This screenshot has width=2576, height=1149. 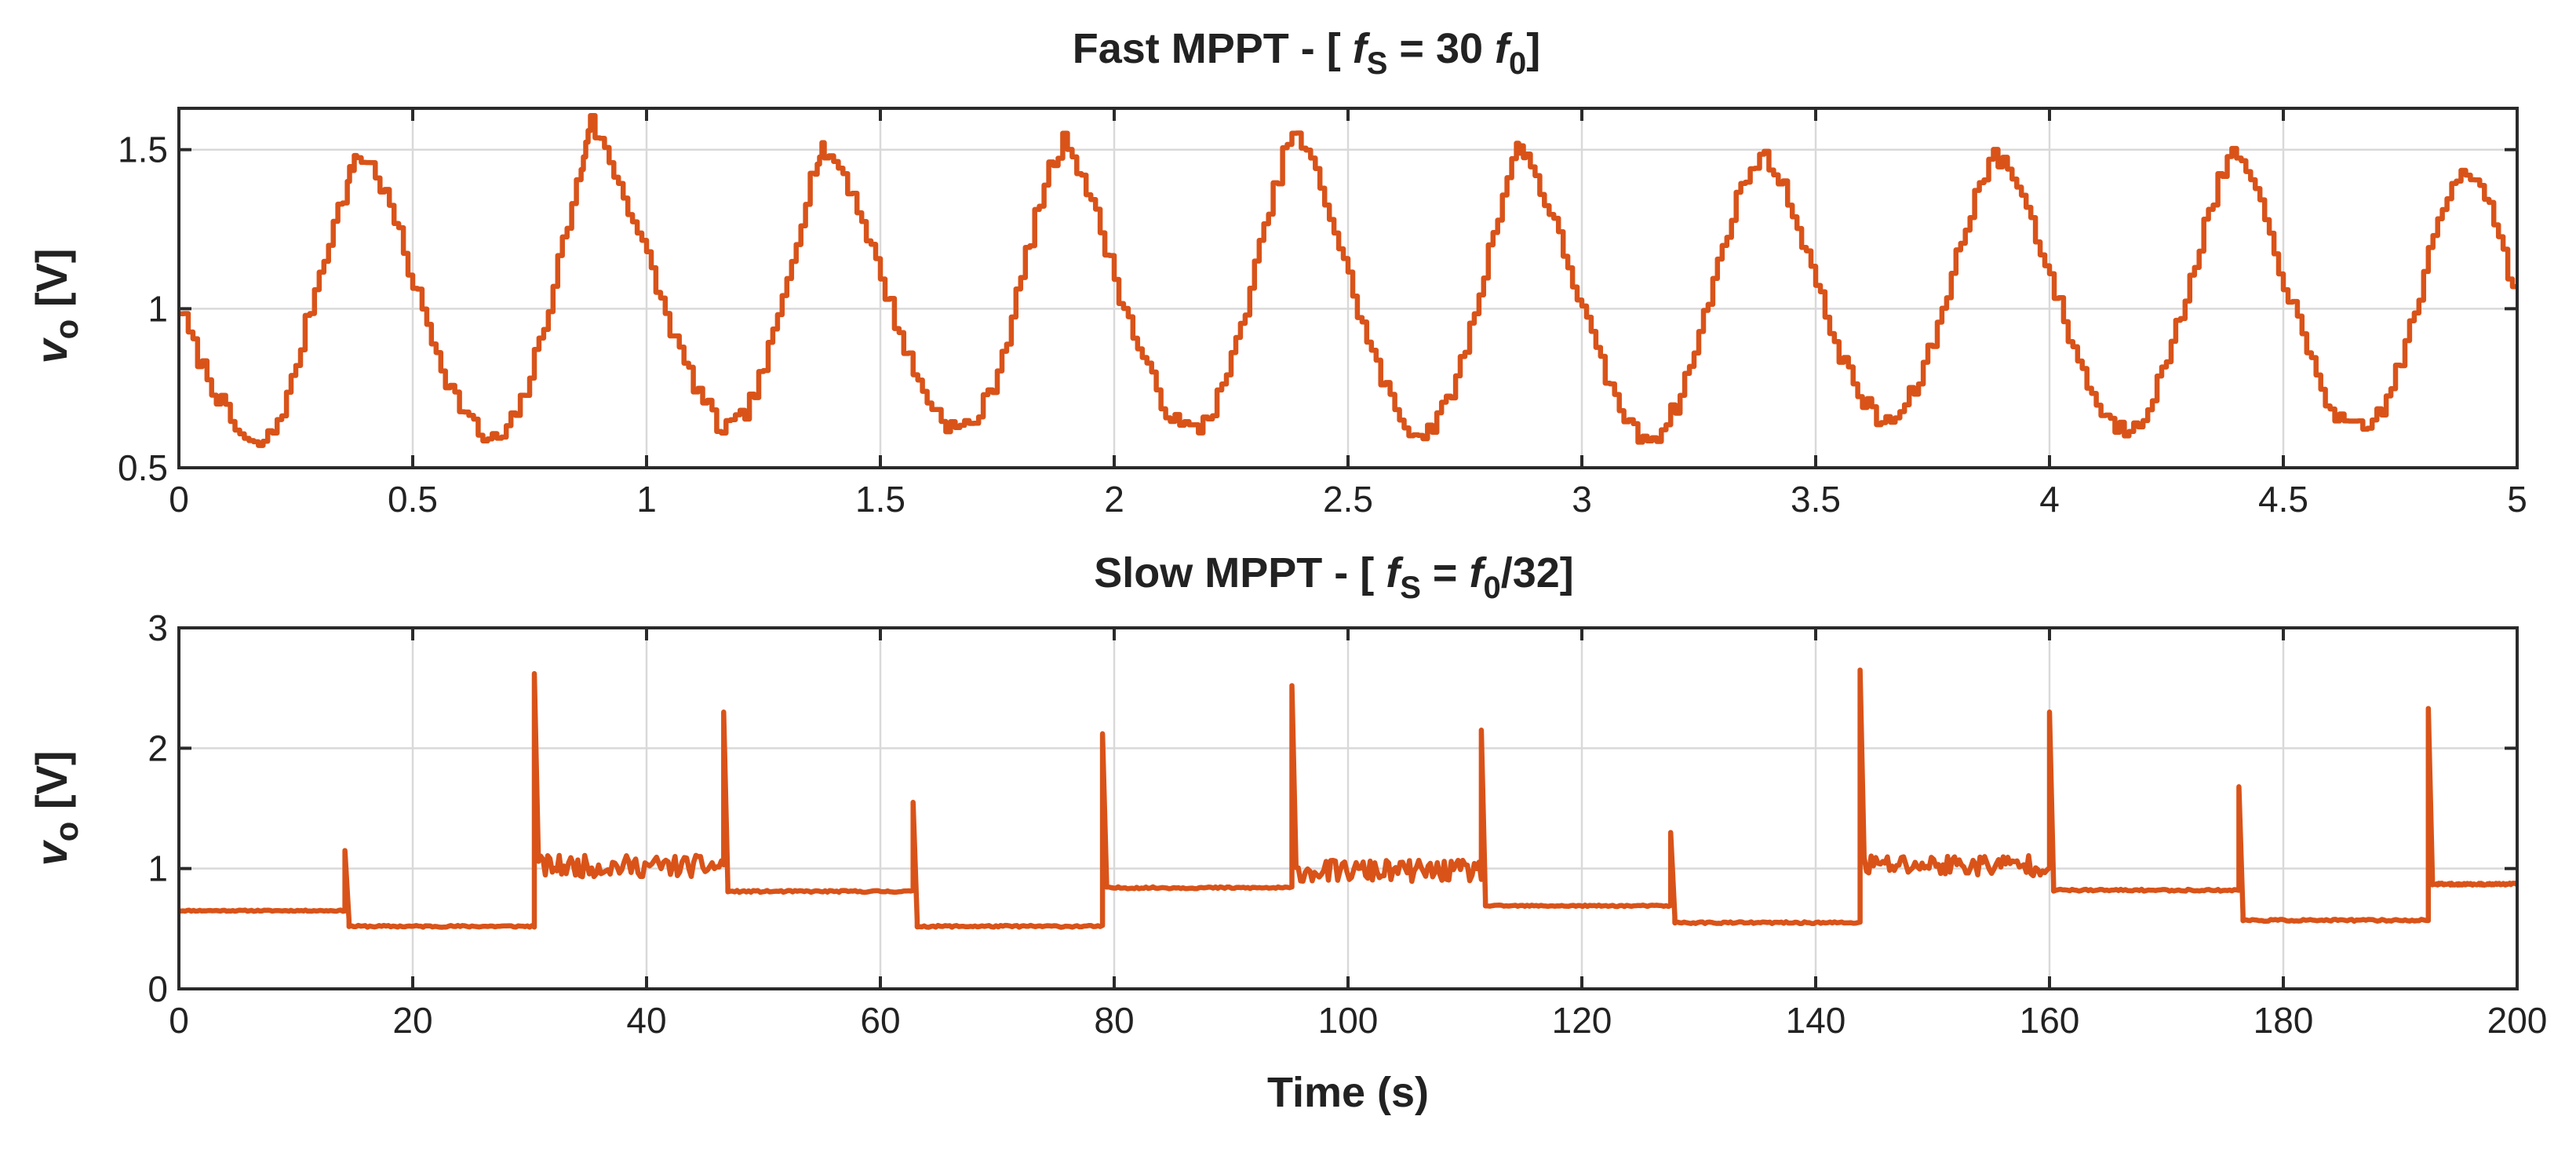 I want to click on x-tick-label: 5, so click(x=2517, y=499).